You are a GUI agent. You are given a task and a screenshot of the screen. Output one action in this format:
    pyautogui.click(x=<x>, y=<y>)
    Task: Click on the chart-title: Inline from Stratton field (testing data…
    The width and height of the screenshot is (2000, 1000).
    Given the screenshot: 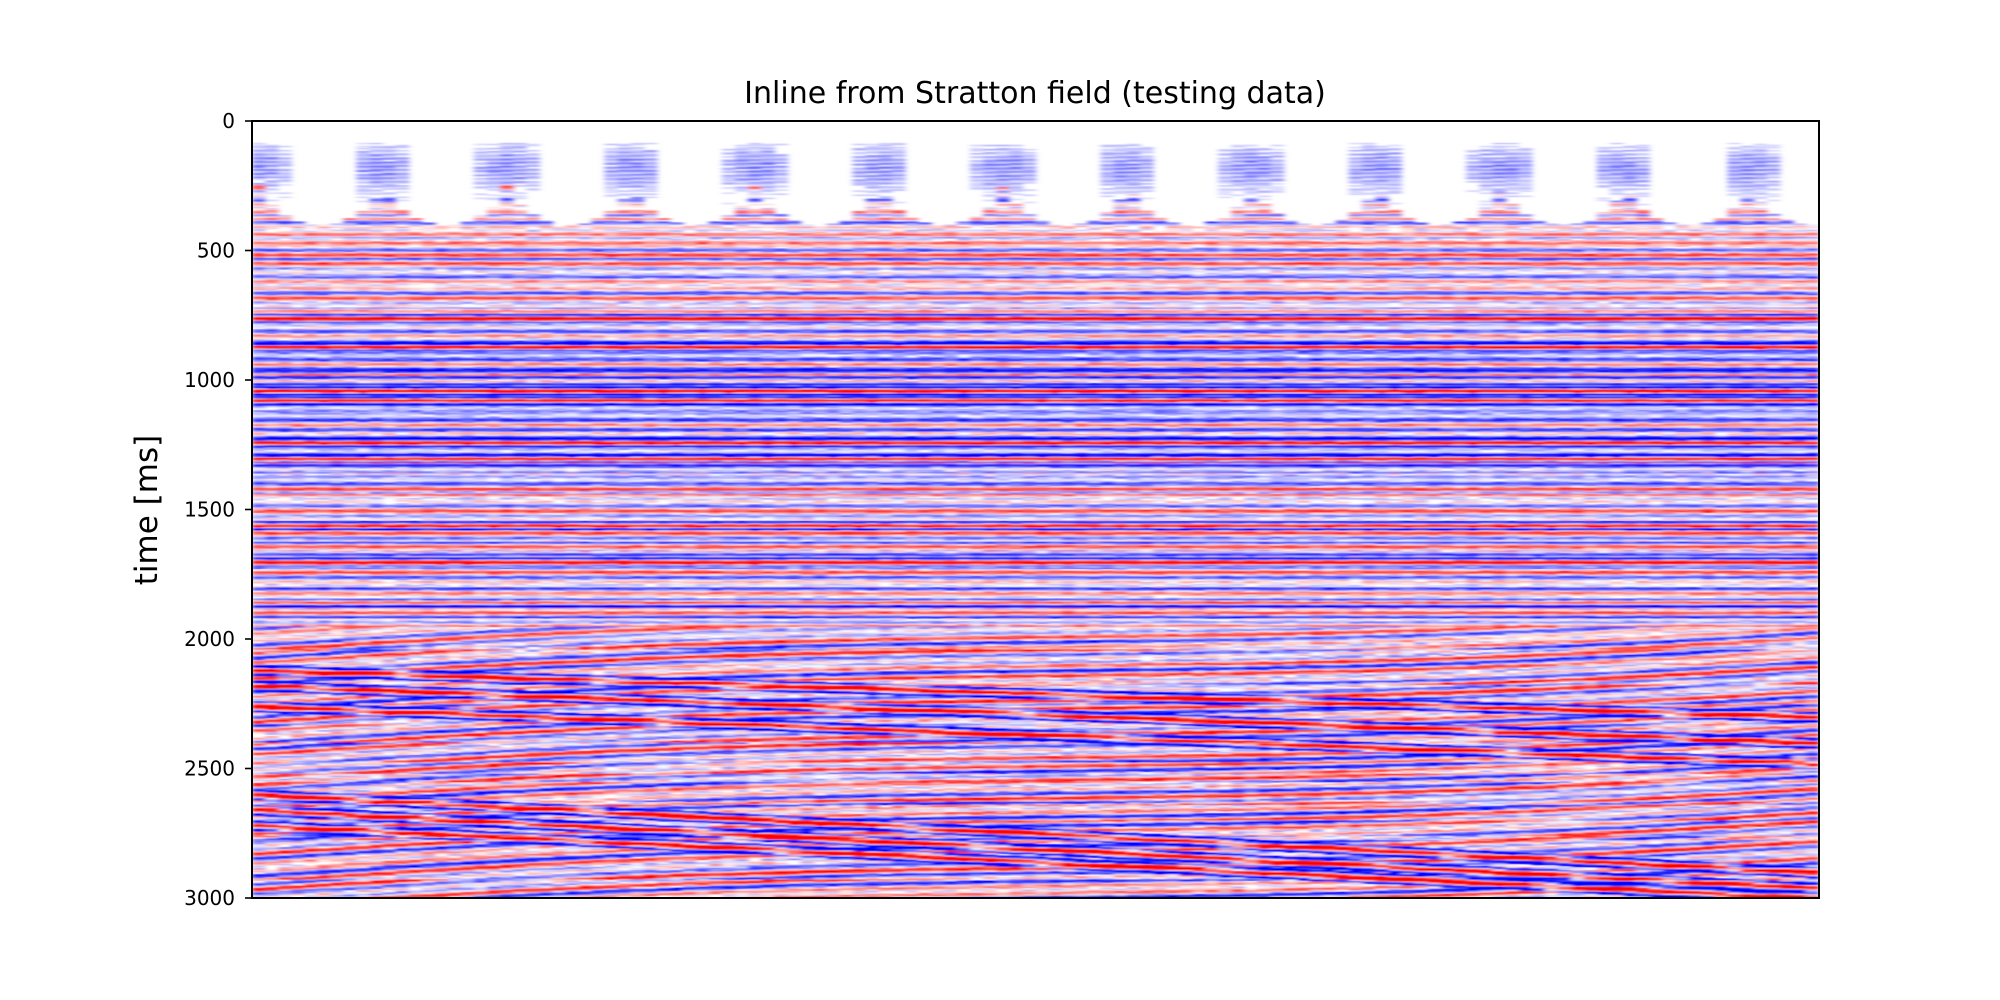 What is the action you would take?
    pyautogui.click(x=1035, y=93)
    